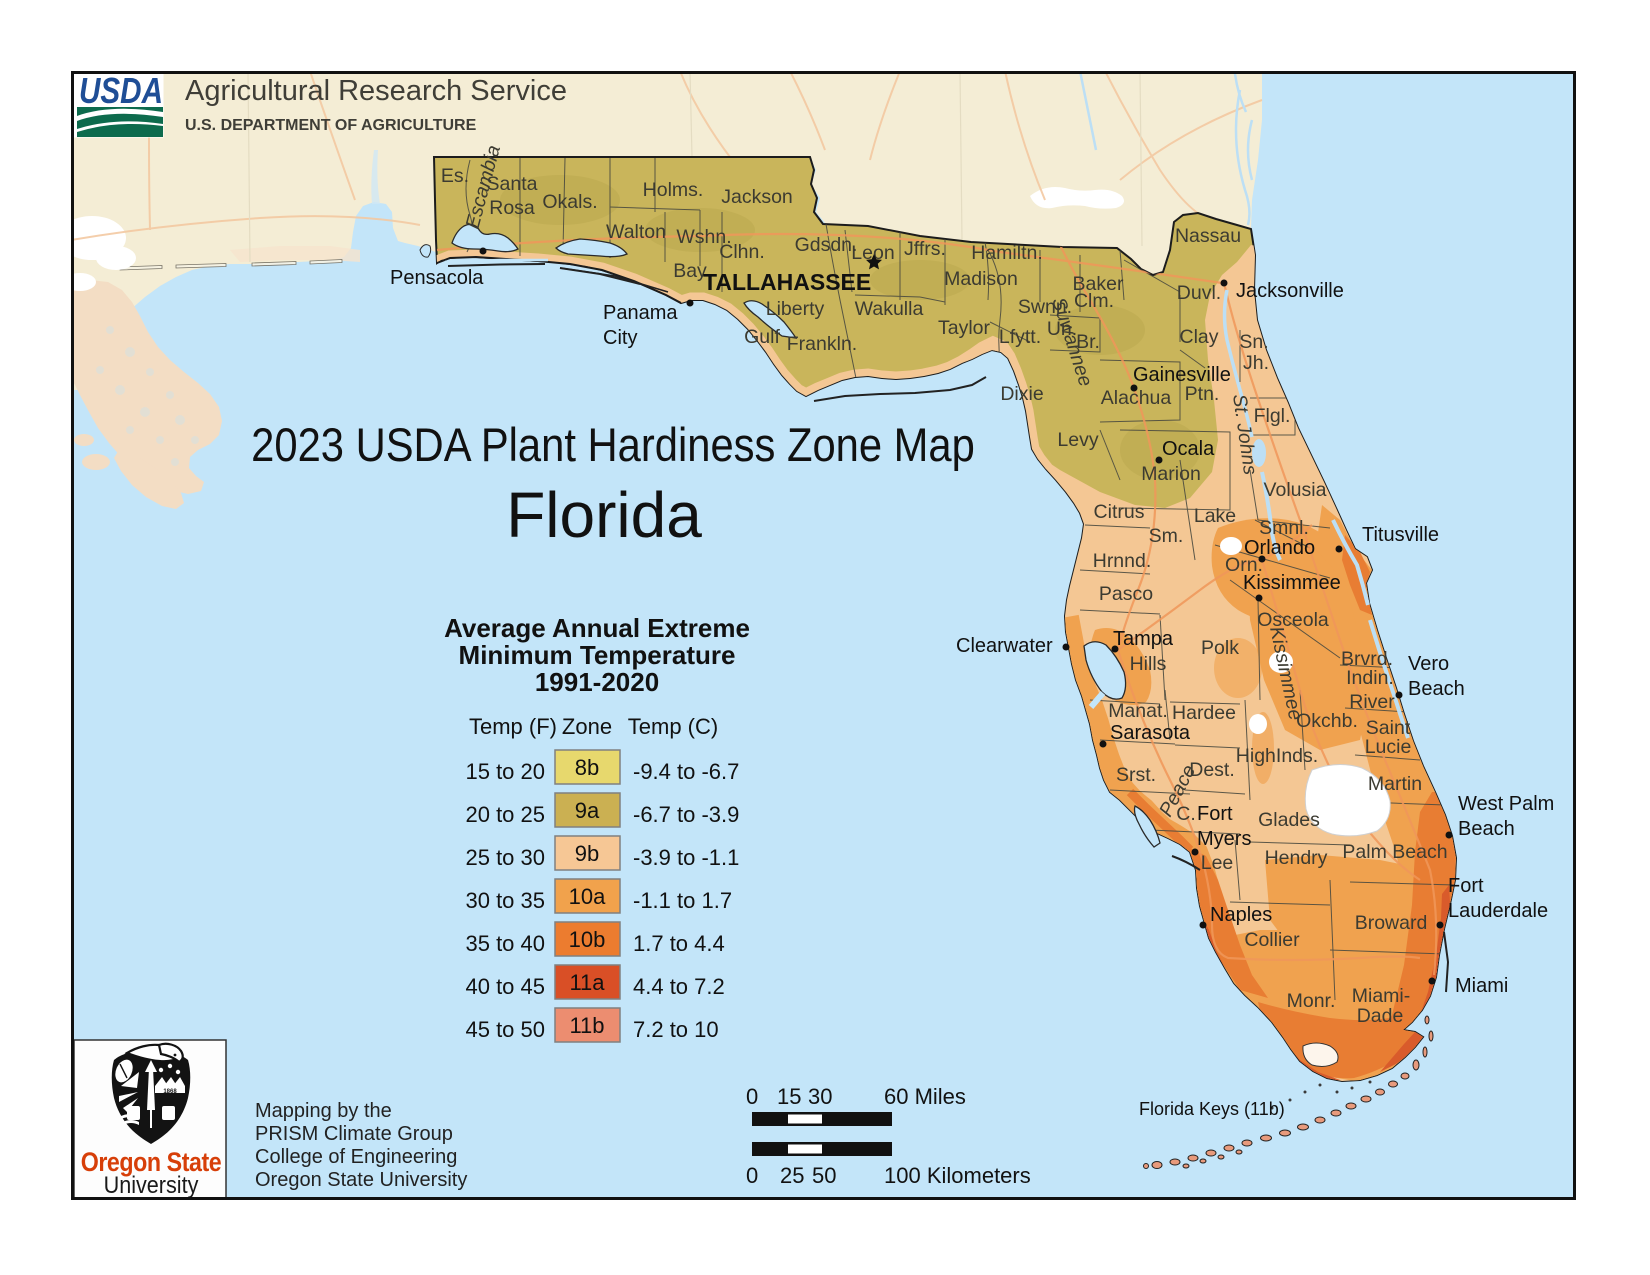  I want to click on svg-text: Smnl., so click(1284, 528).